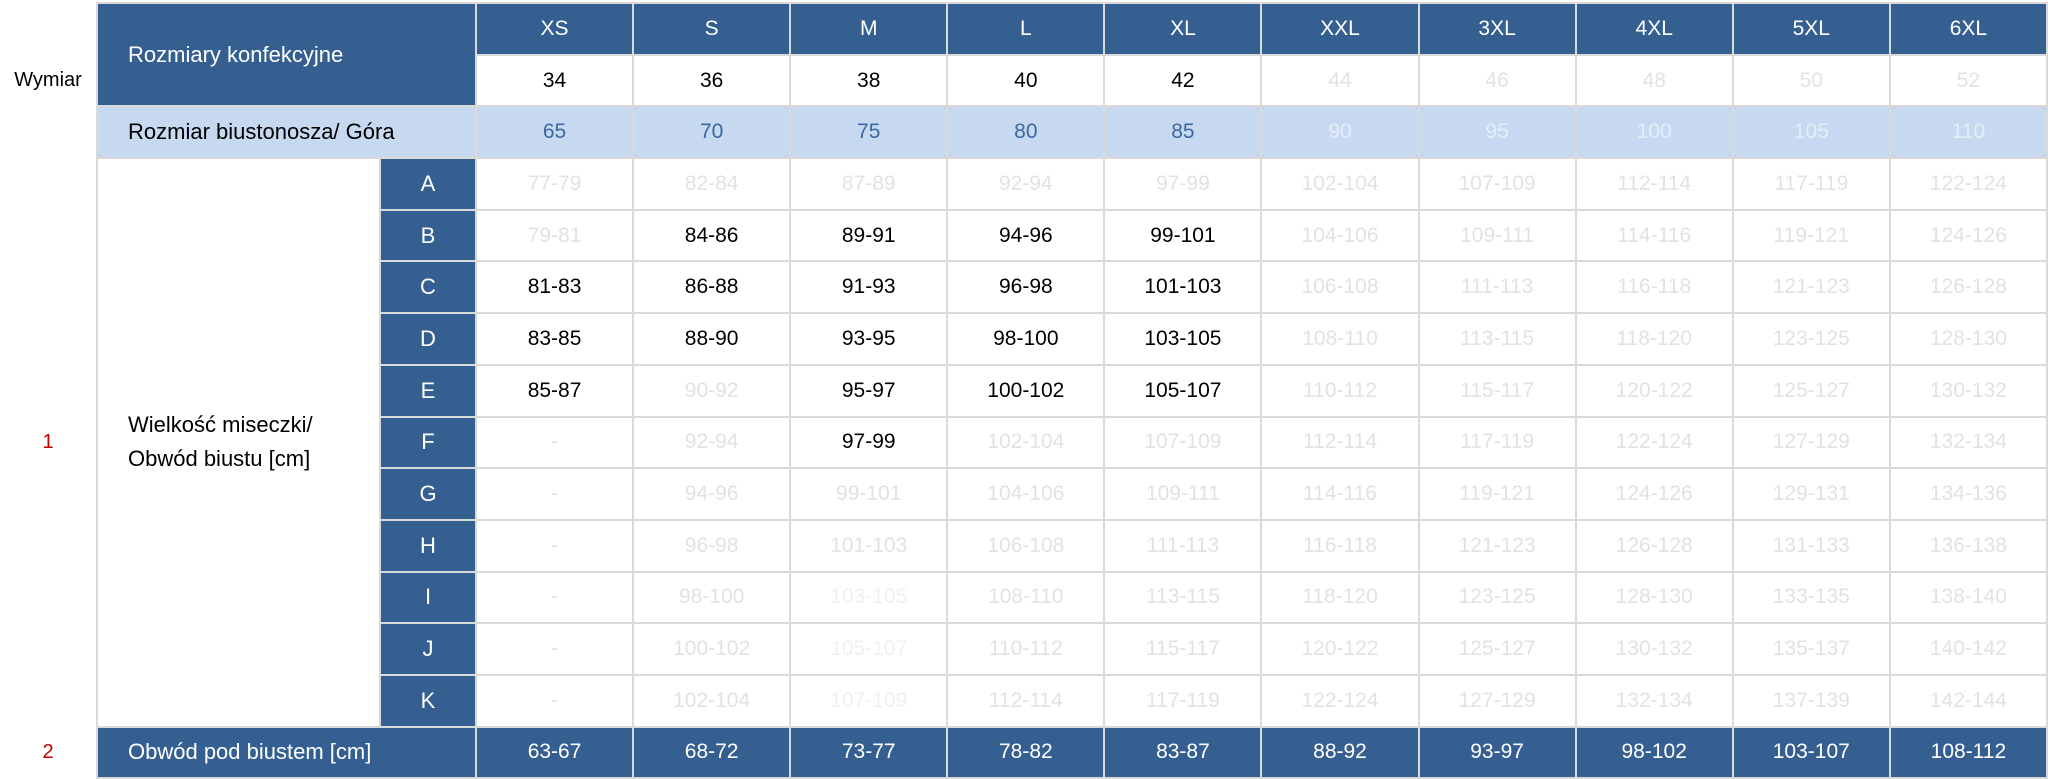  What do you see at coordinates (712, 494) in the screenshot?
I see `bust-range-cell: 94-96` at bounding box center [712, 494].